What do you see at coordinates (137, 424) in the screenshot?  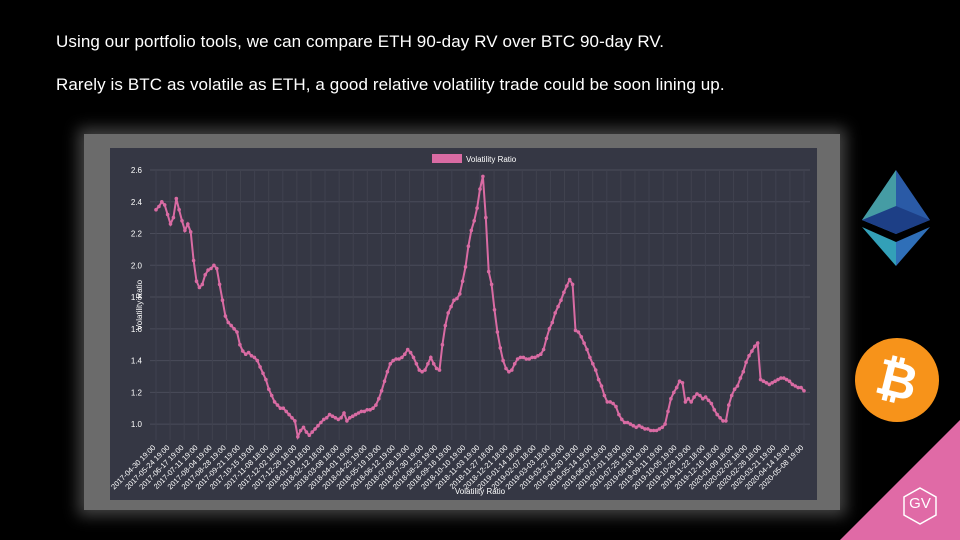 I see `y-tick-label: 1.0` at bounding box center [137, 424].